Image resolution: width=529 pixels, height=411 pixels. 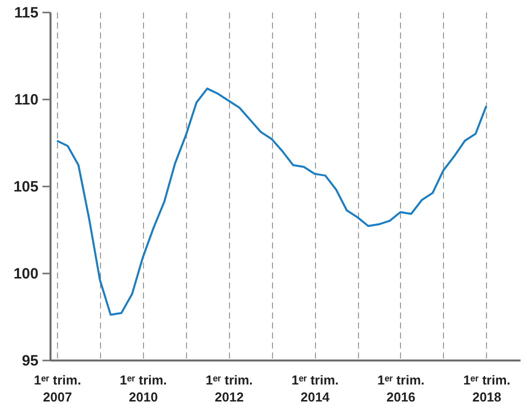 I want to click on x-tick-label: 1ᵉʳ trim. 2012, so click(x=229, y=388).